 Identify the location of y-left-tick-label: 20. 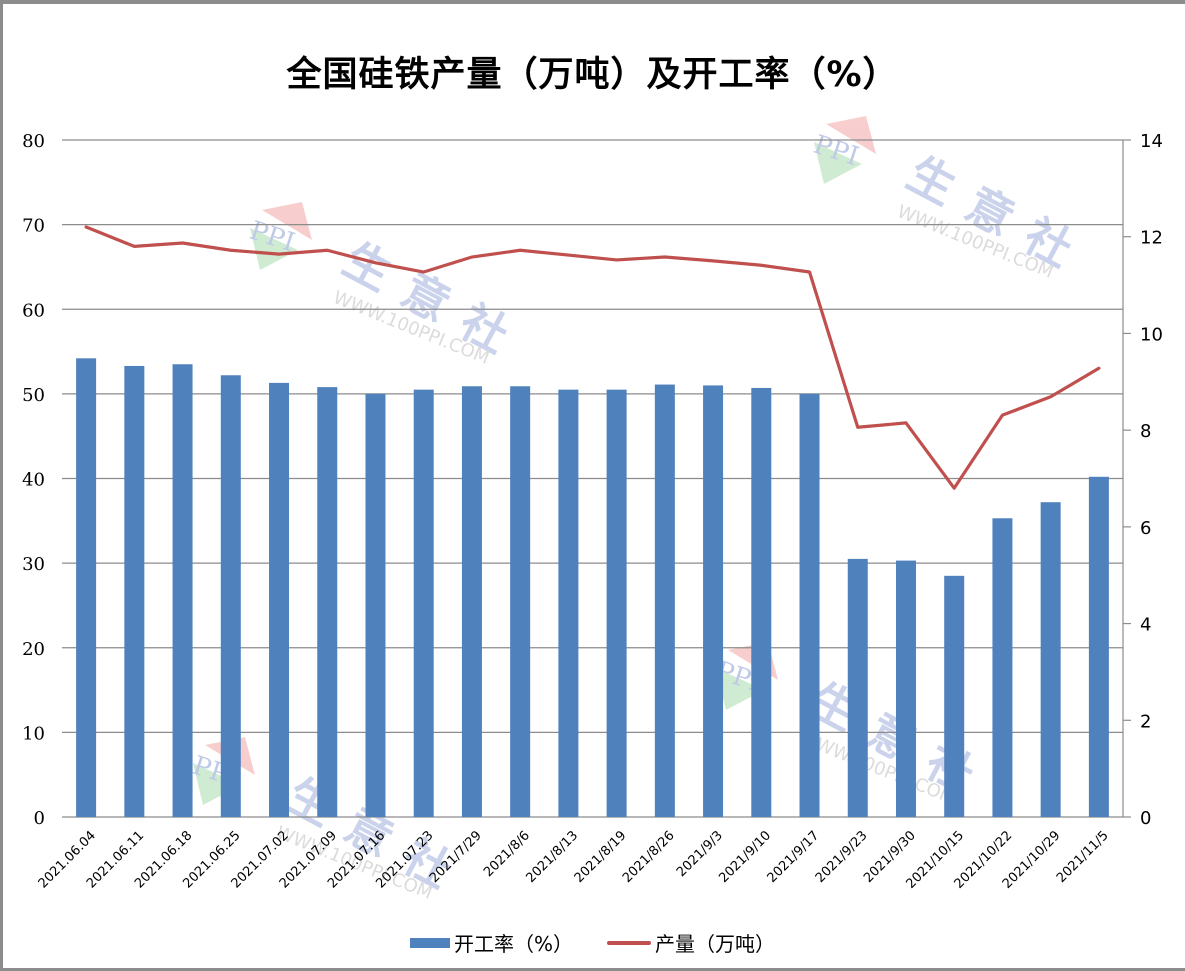
(33, 649).